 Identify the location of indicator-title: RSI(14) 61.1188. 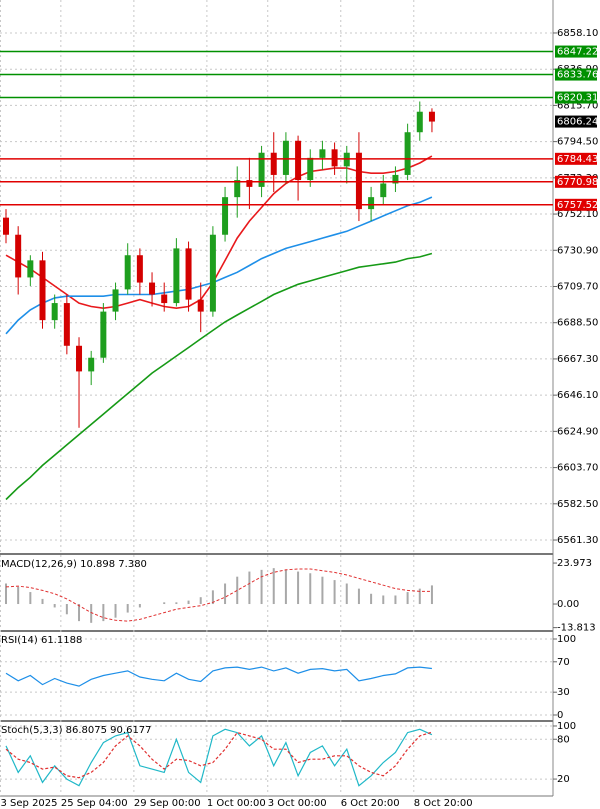
(41, 640).